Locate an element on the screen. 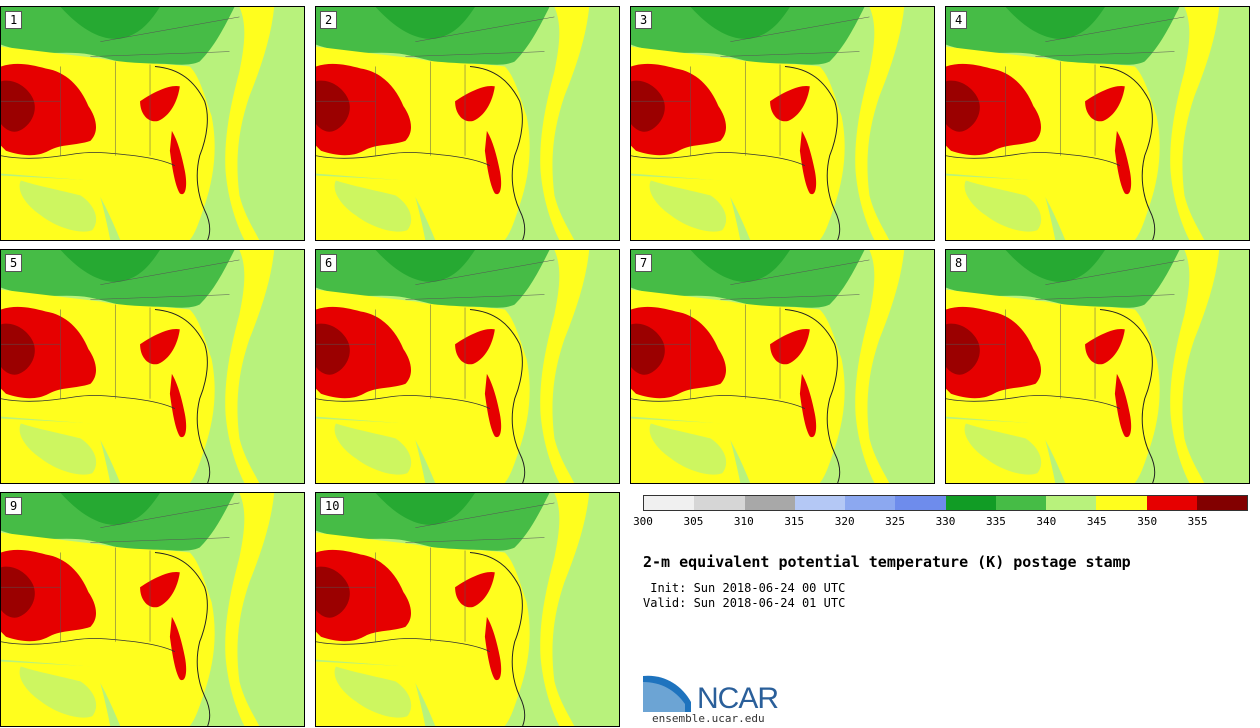 Image resolution: width=1260 pixels, height=728 pixels. member-label: 9 is located at coordinates (14, 506).